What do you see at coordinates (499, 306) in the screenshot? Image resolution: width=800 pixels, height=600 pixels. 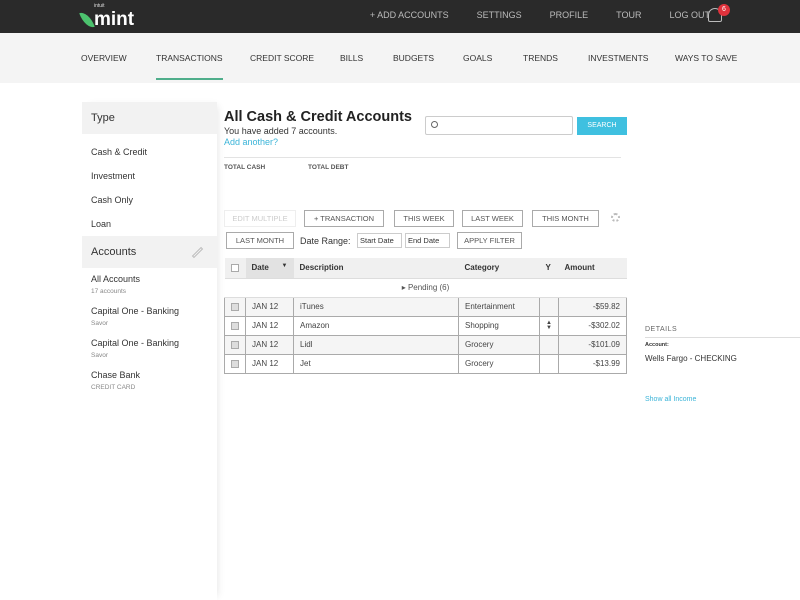 I see `row-category: Entertainment` at bounding box center [499, 306].